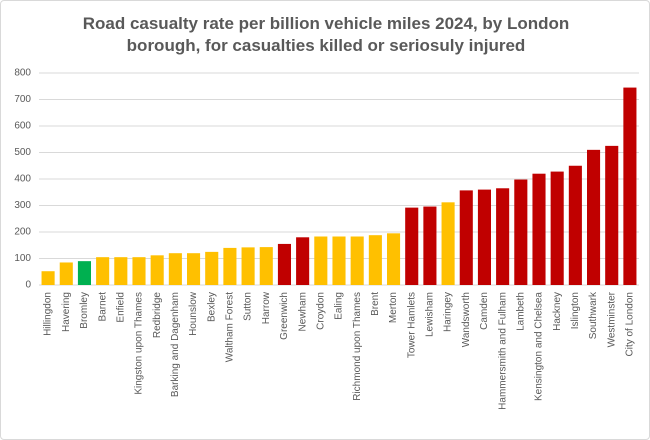 The width and height of the screenshot is (650, 440). What do you see at coordinates (22, 73) in the screenshot?
I see `y-tick-label: 800` at bounding box center [22, 73].